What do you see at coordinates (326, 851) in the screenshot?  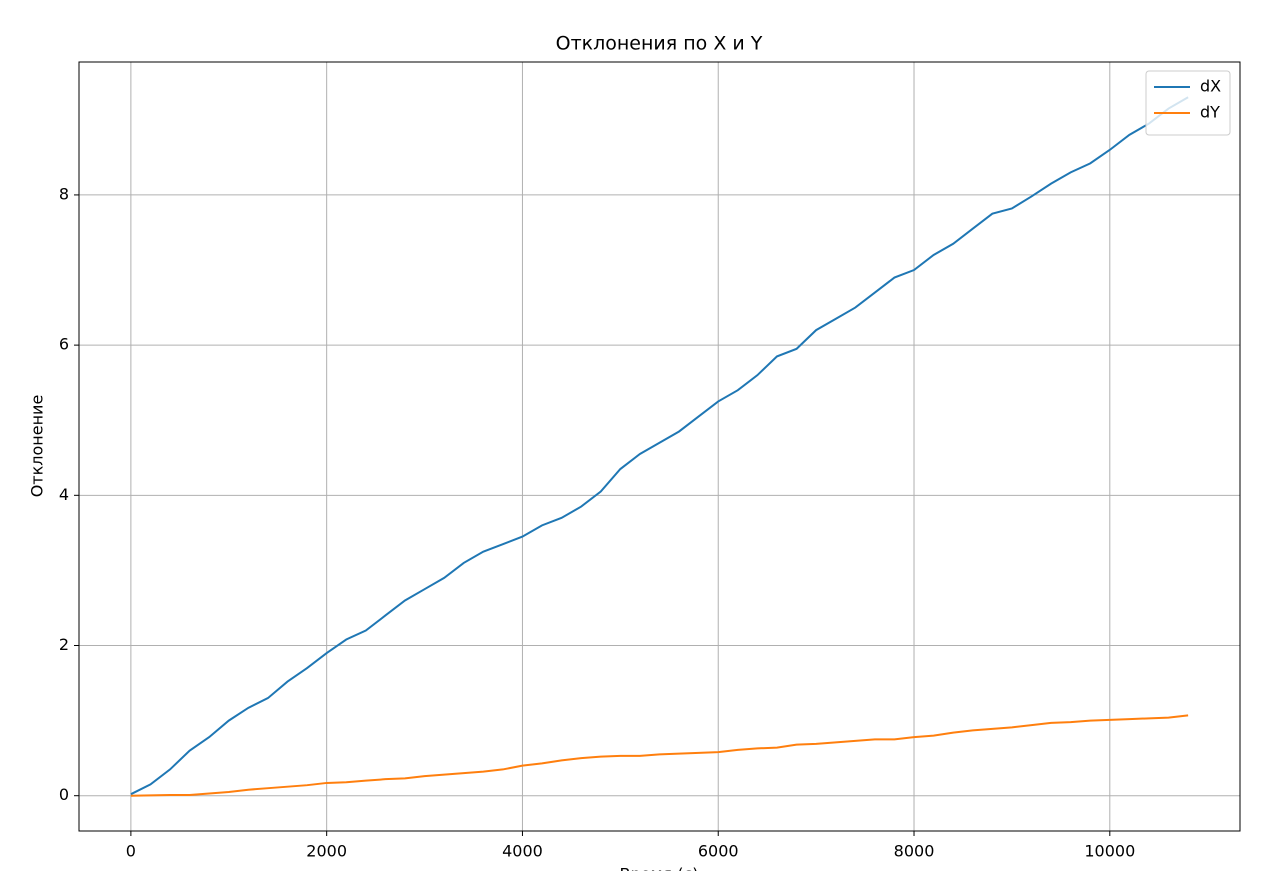 I see `x-tick-label: 2000` at bounding box center [326, 851].